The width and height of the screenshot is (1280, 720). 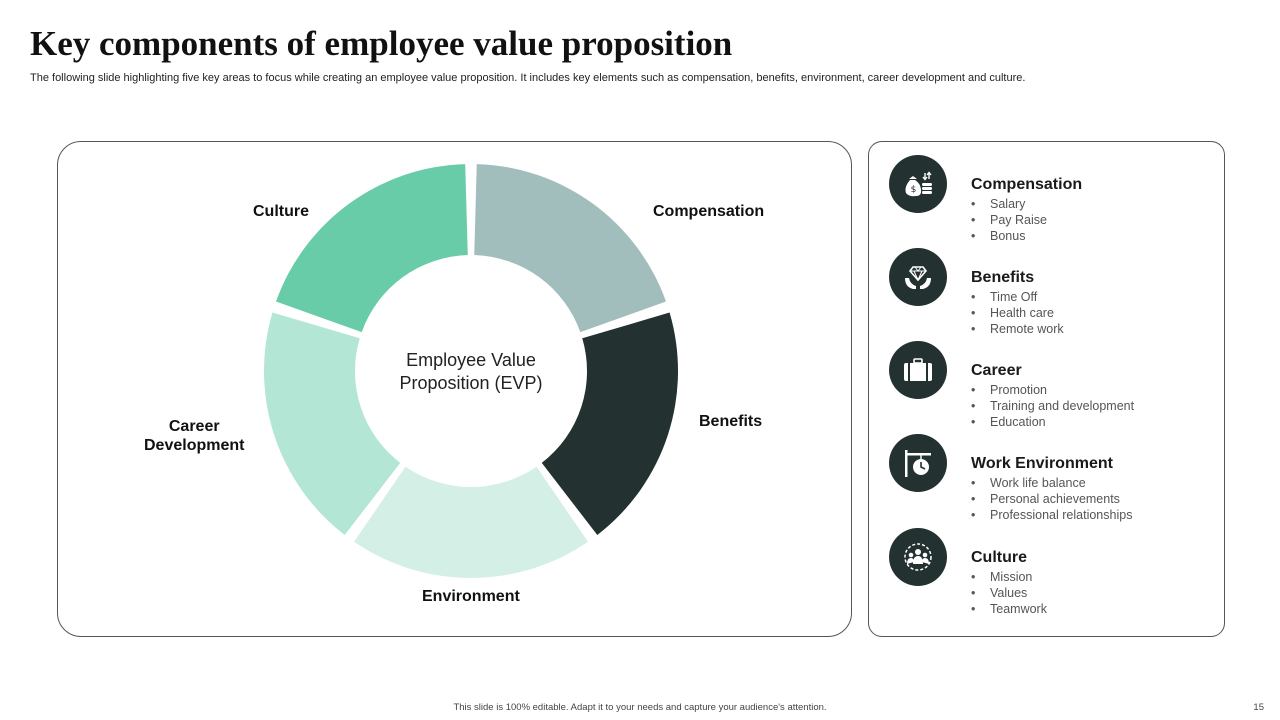 I want to click on diamond-hands-icon, so click(x=918, y=277).